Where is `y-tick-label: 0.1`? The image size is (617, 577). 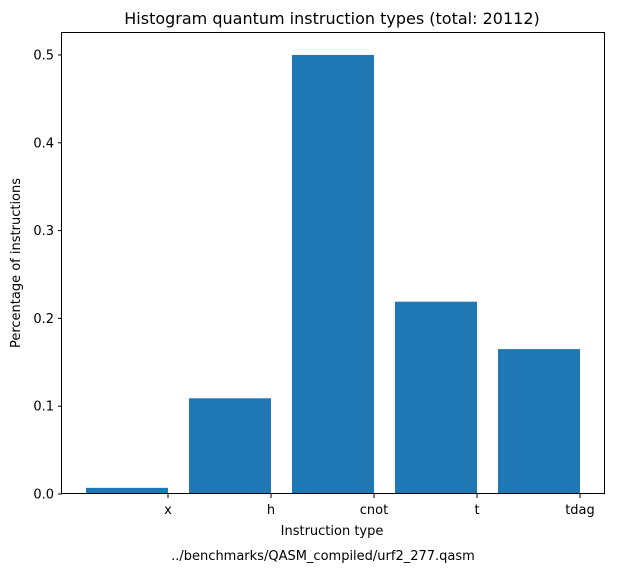 y-tick-label: 0.1 is located at coordinates (43, 407).